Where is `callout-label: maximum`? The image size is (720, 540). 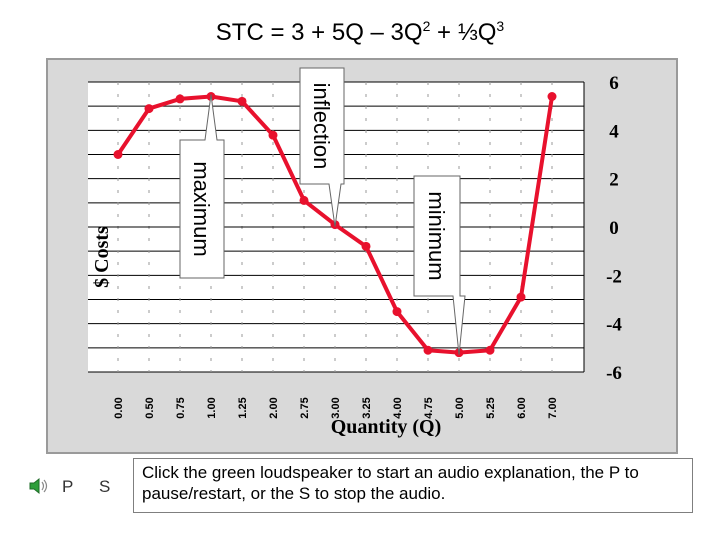 callout-label: maximum is located at coordinates (201, 208).